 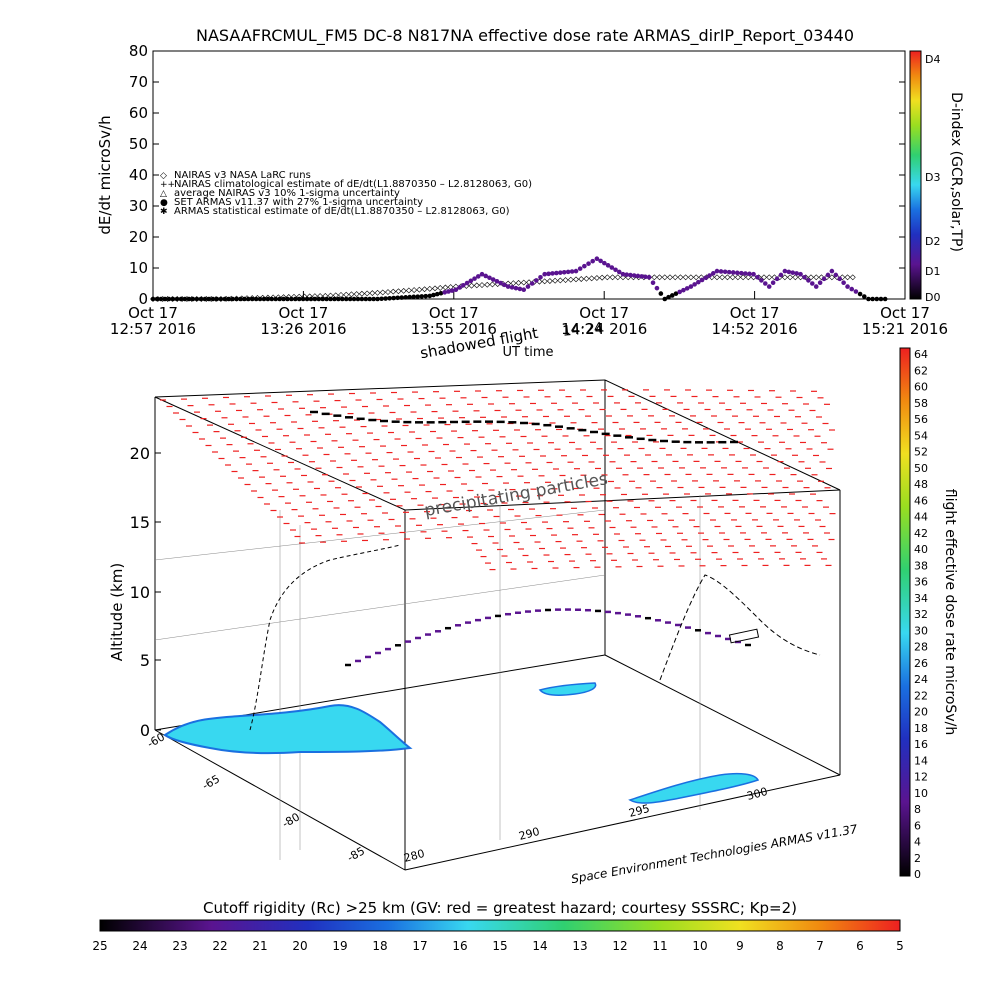 What do you see at coordinates (259, 946) in the screenshot?
I see `cutoff-tick-label: 21` at bounding box center [259, 946].